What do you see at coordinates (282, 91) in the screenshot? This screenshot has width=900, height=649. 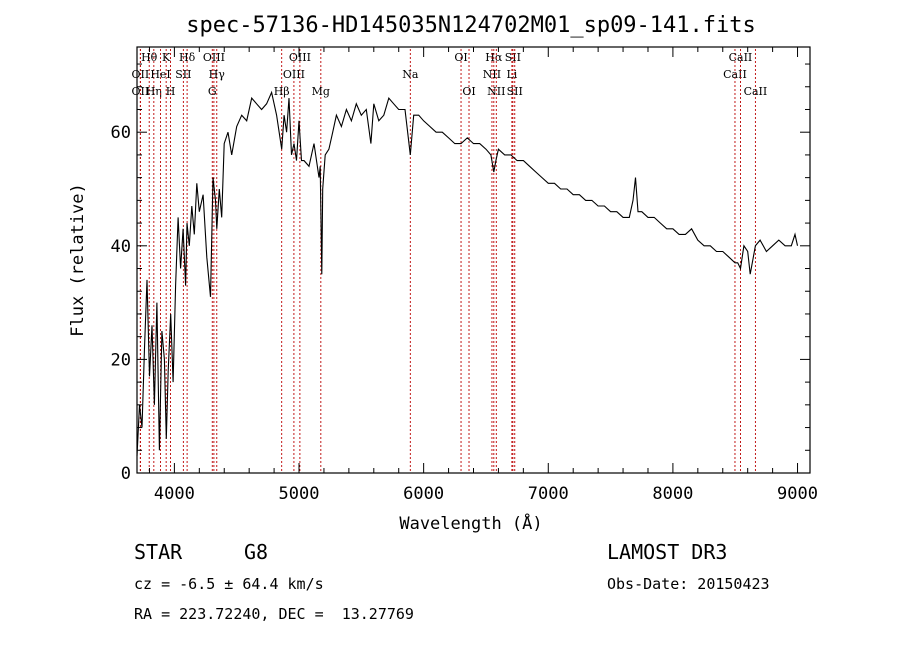 I see `line-label: Hβ` at bounding box center [282, 91].